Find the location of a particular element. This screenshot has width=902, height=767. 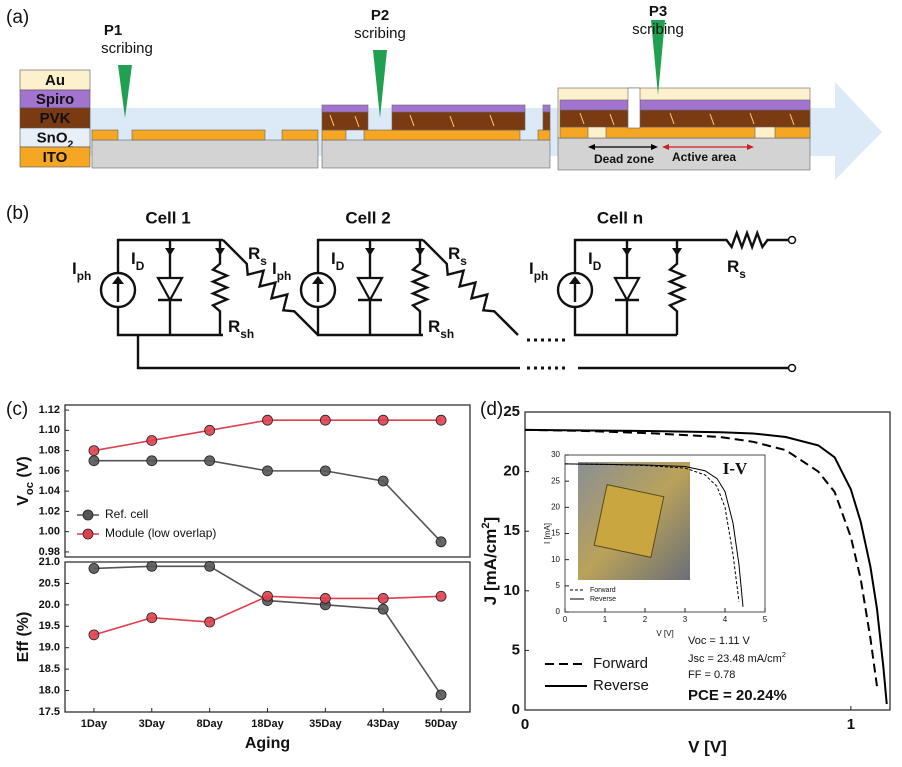

scribe-action: scribing is located at coordinates (127, 48).